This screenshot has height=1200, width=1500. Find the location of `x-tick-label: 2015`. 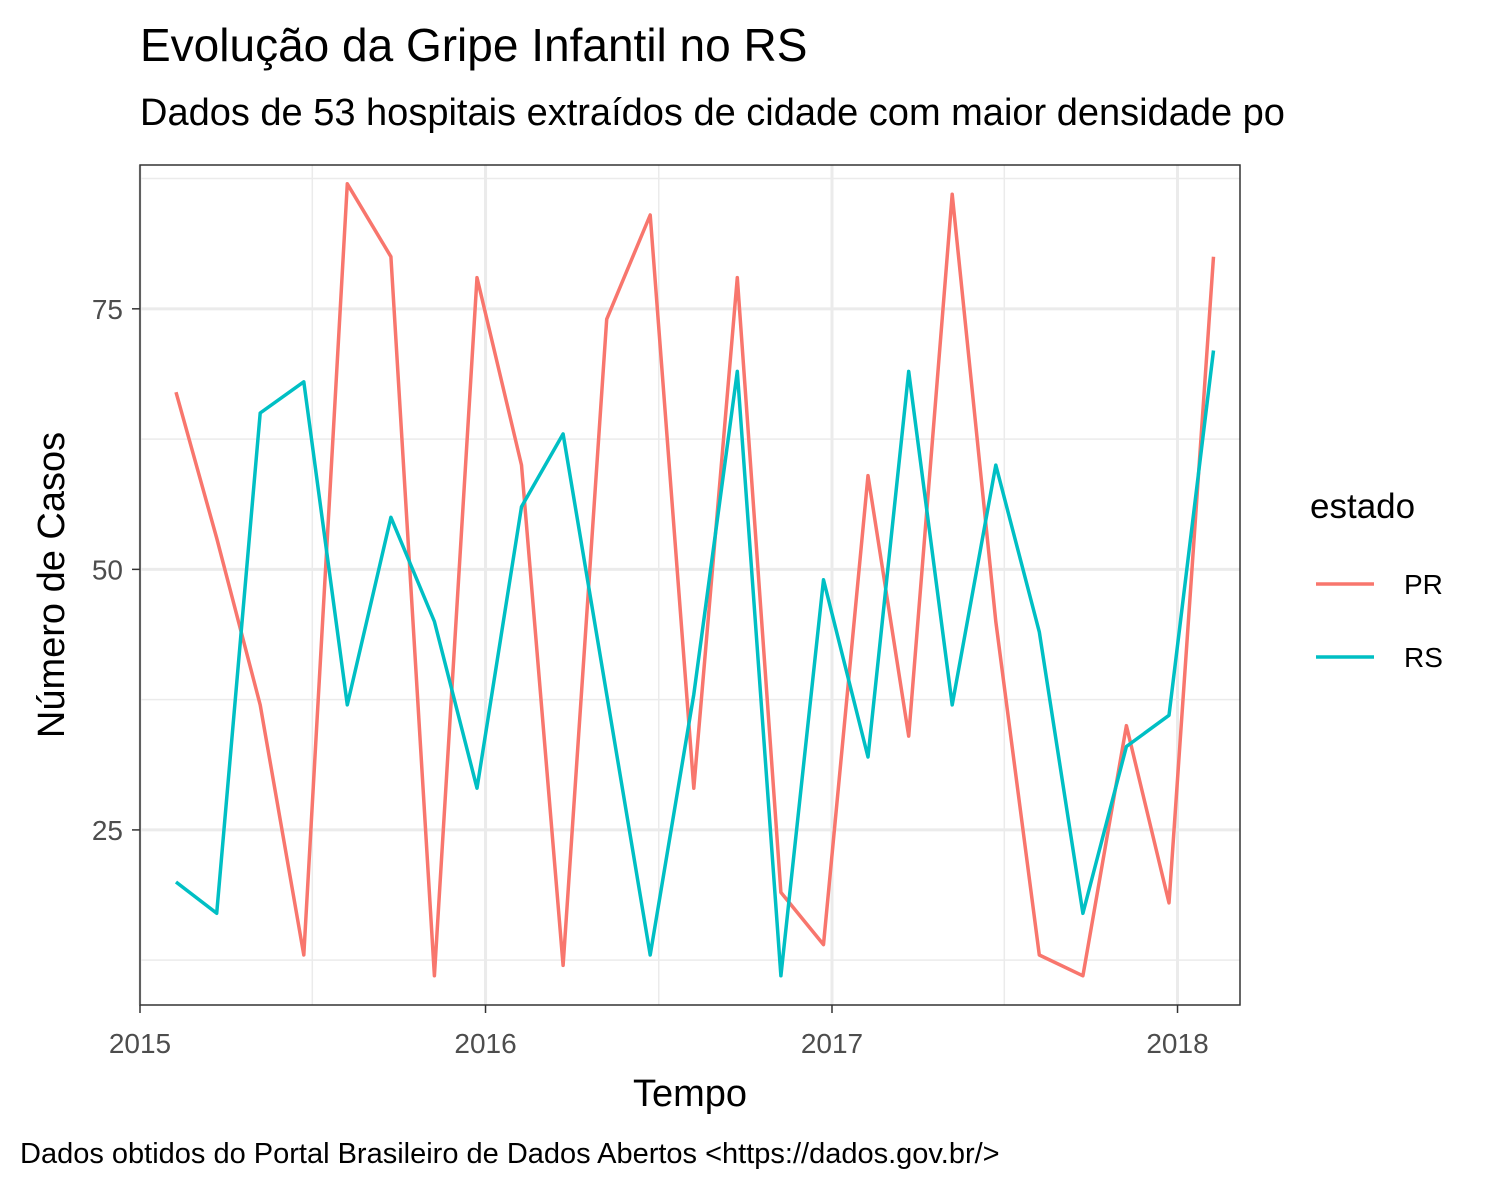

x-tick-label: 2015 is located at coordinates (140, 1043).